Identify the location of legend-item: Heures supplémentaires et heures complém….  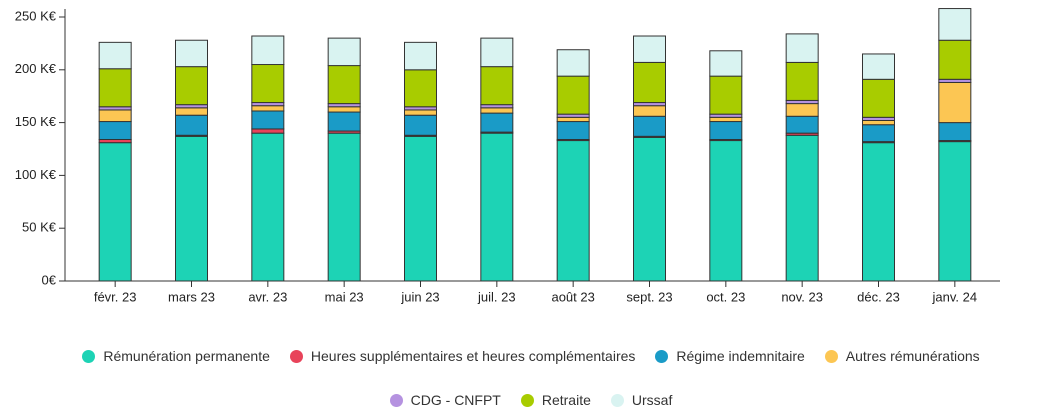
(462, 356).